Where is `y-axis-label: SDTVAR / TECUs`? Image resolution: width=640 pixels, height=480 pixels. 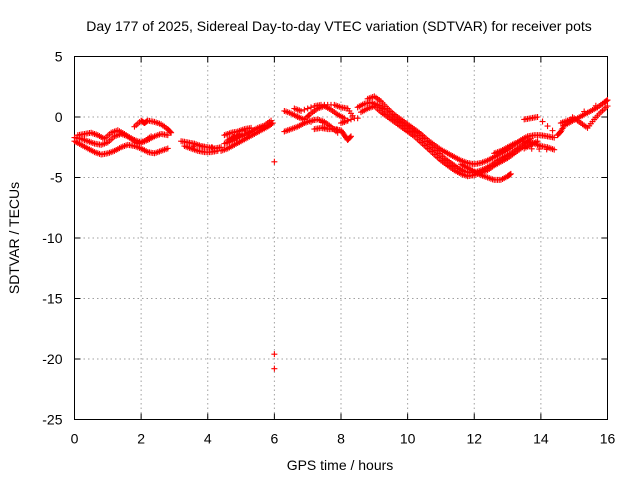 y-axis-label: SDTVAR / TECUs is located at coordinates (14, 238).